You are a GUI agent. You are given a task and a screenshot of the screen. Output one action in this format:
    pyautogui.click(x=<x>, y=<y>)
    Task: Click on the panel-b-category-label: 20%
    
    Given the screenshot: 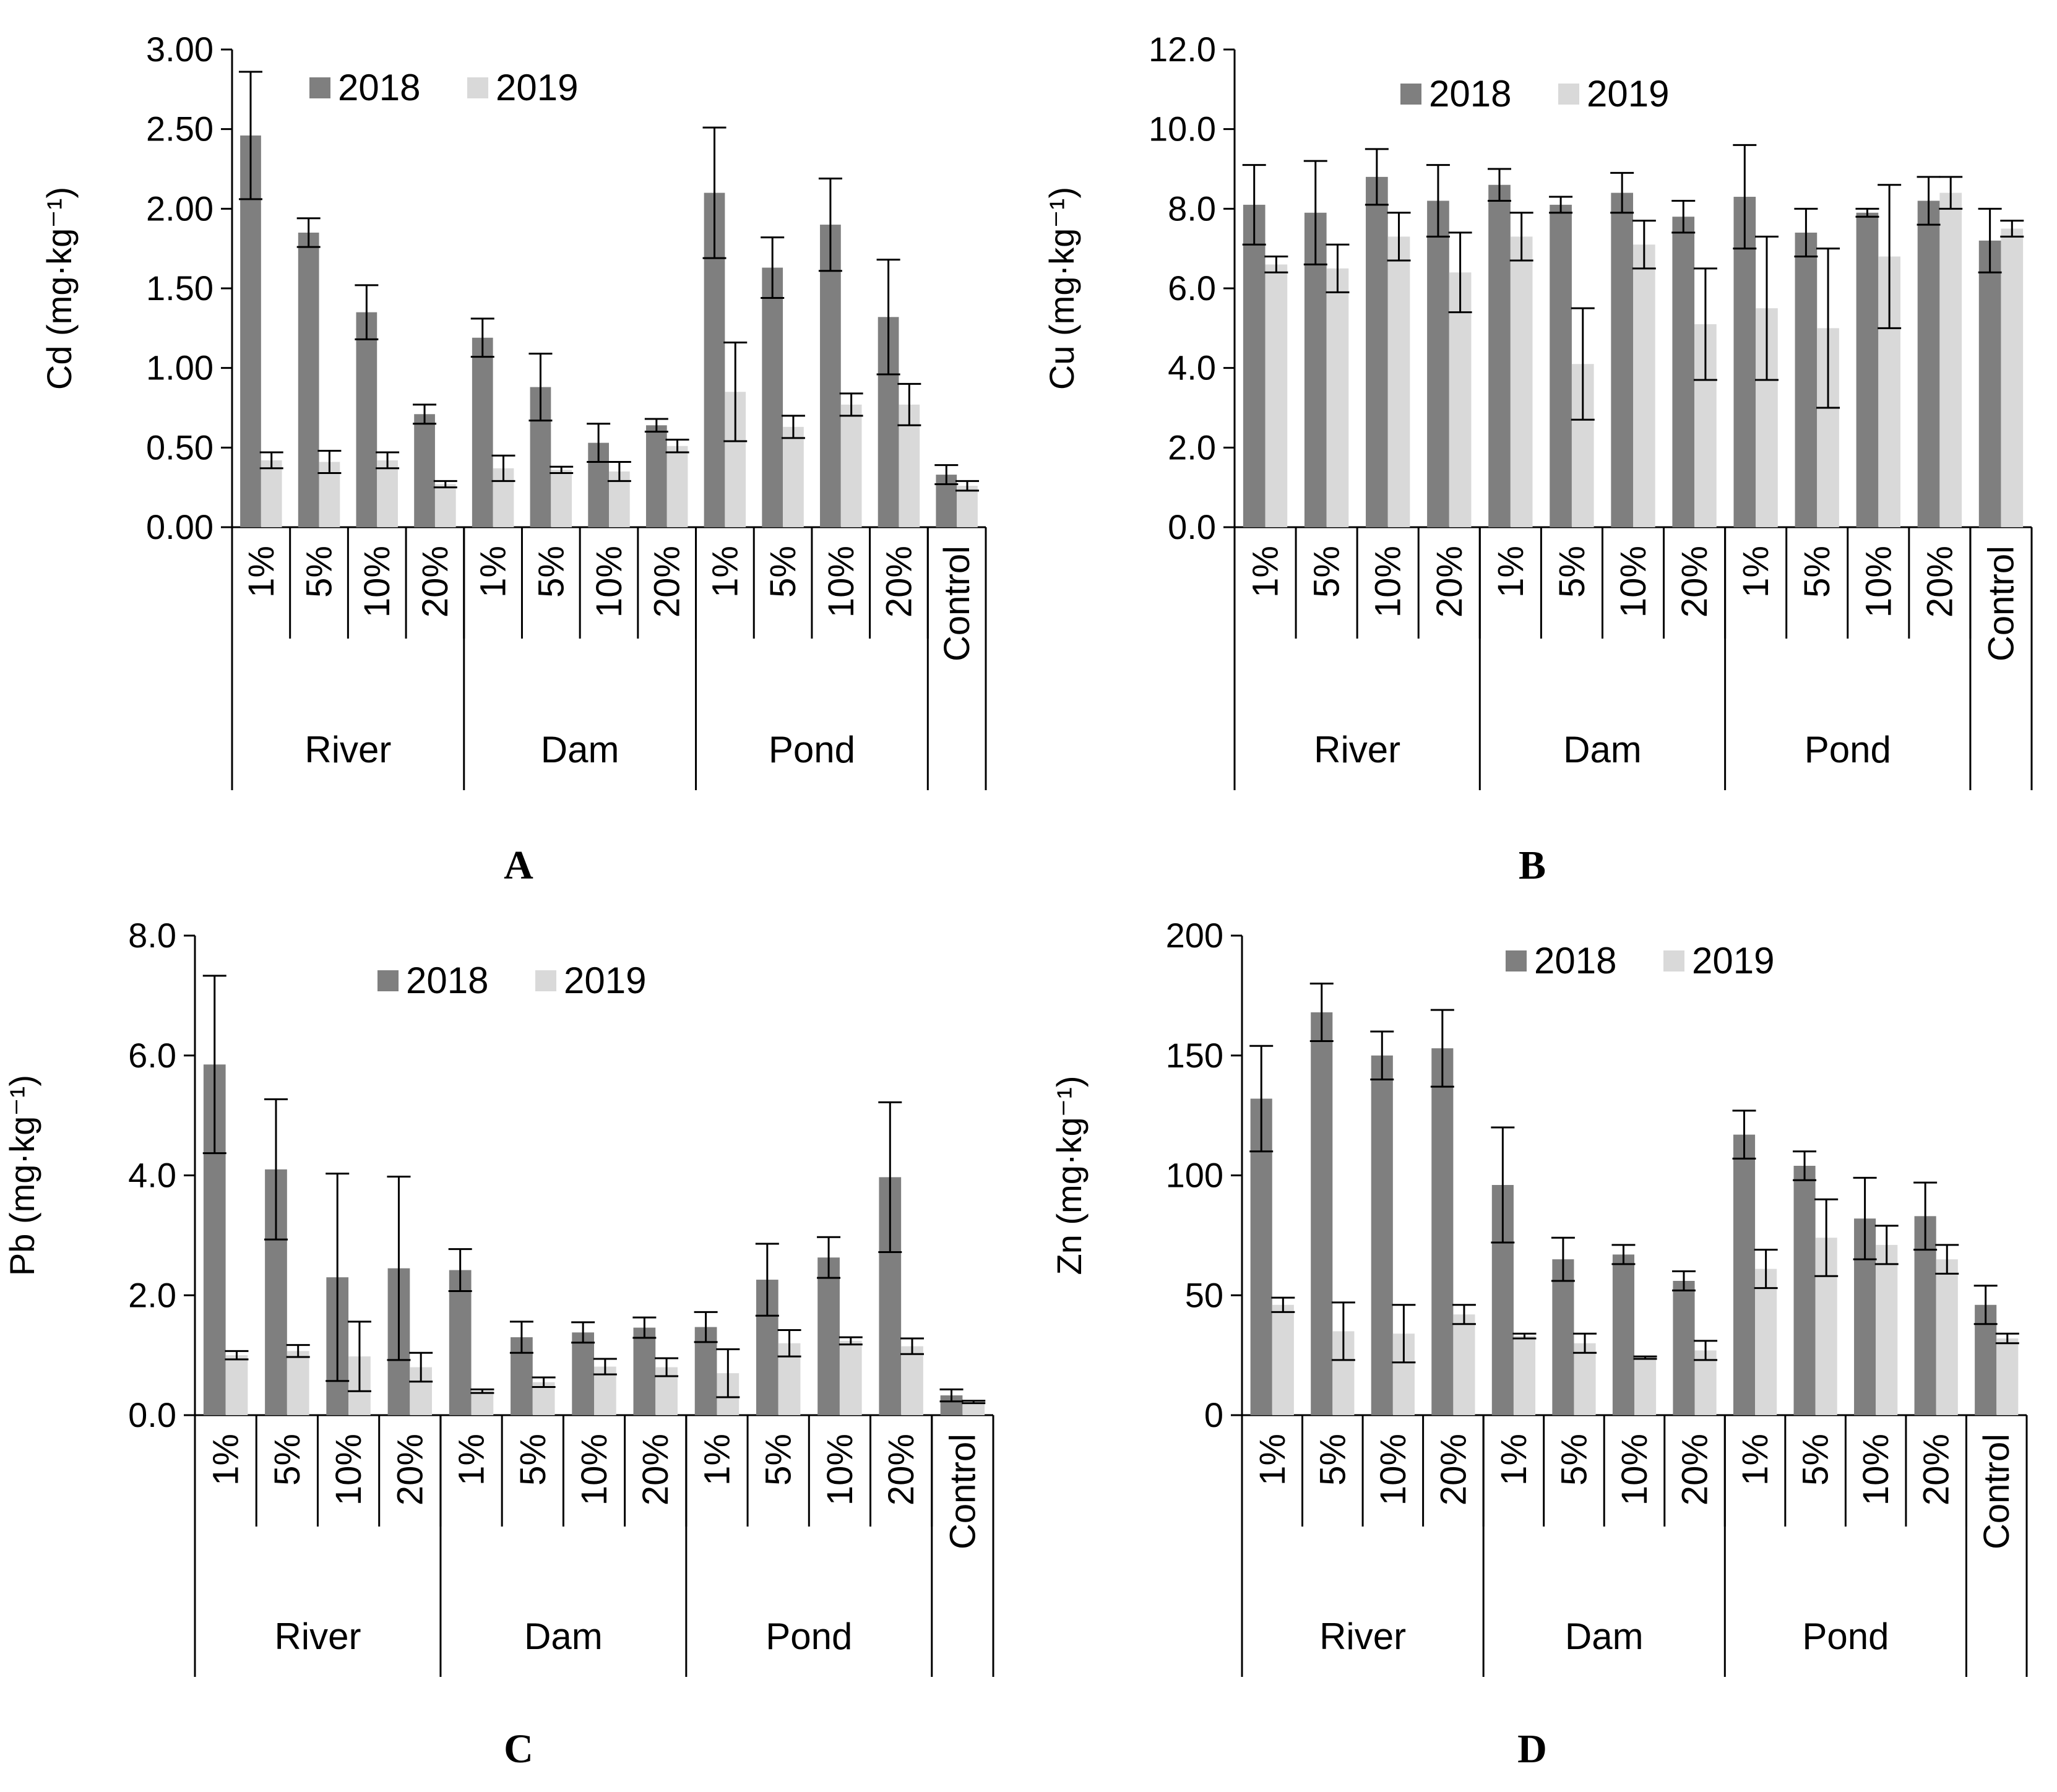 What is the action you would take?
    pyautogui.click(x=1940, y=582)
    